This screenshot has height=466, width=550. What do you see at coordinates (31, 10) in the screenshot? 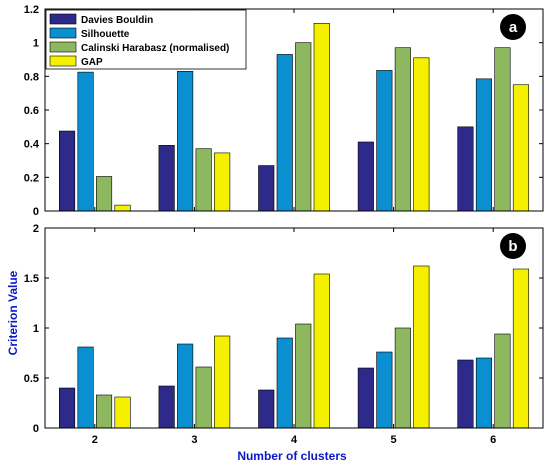
I see `y-tick-label: 1.2` at bounding box center [31, 10].